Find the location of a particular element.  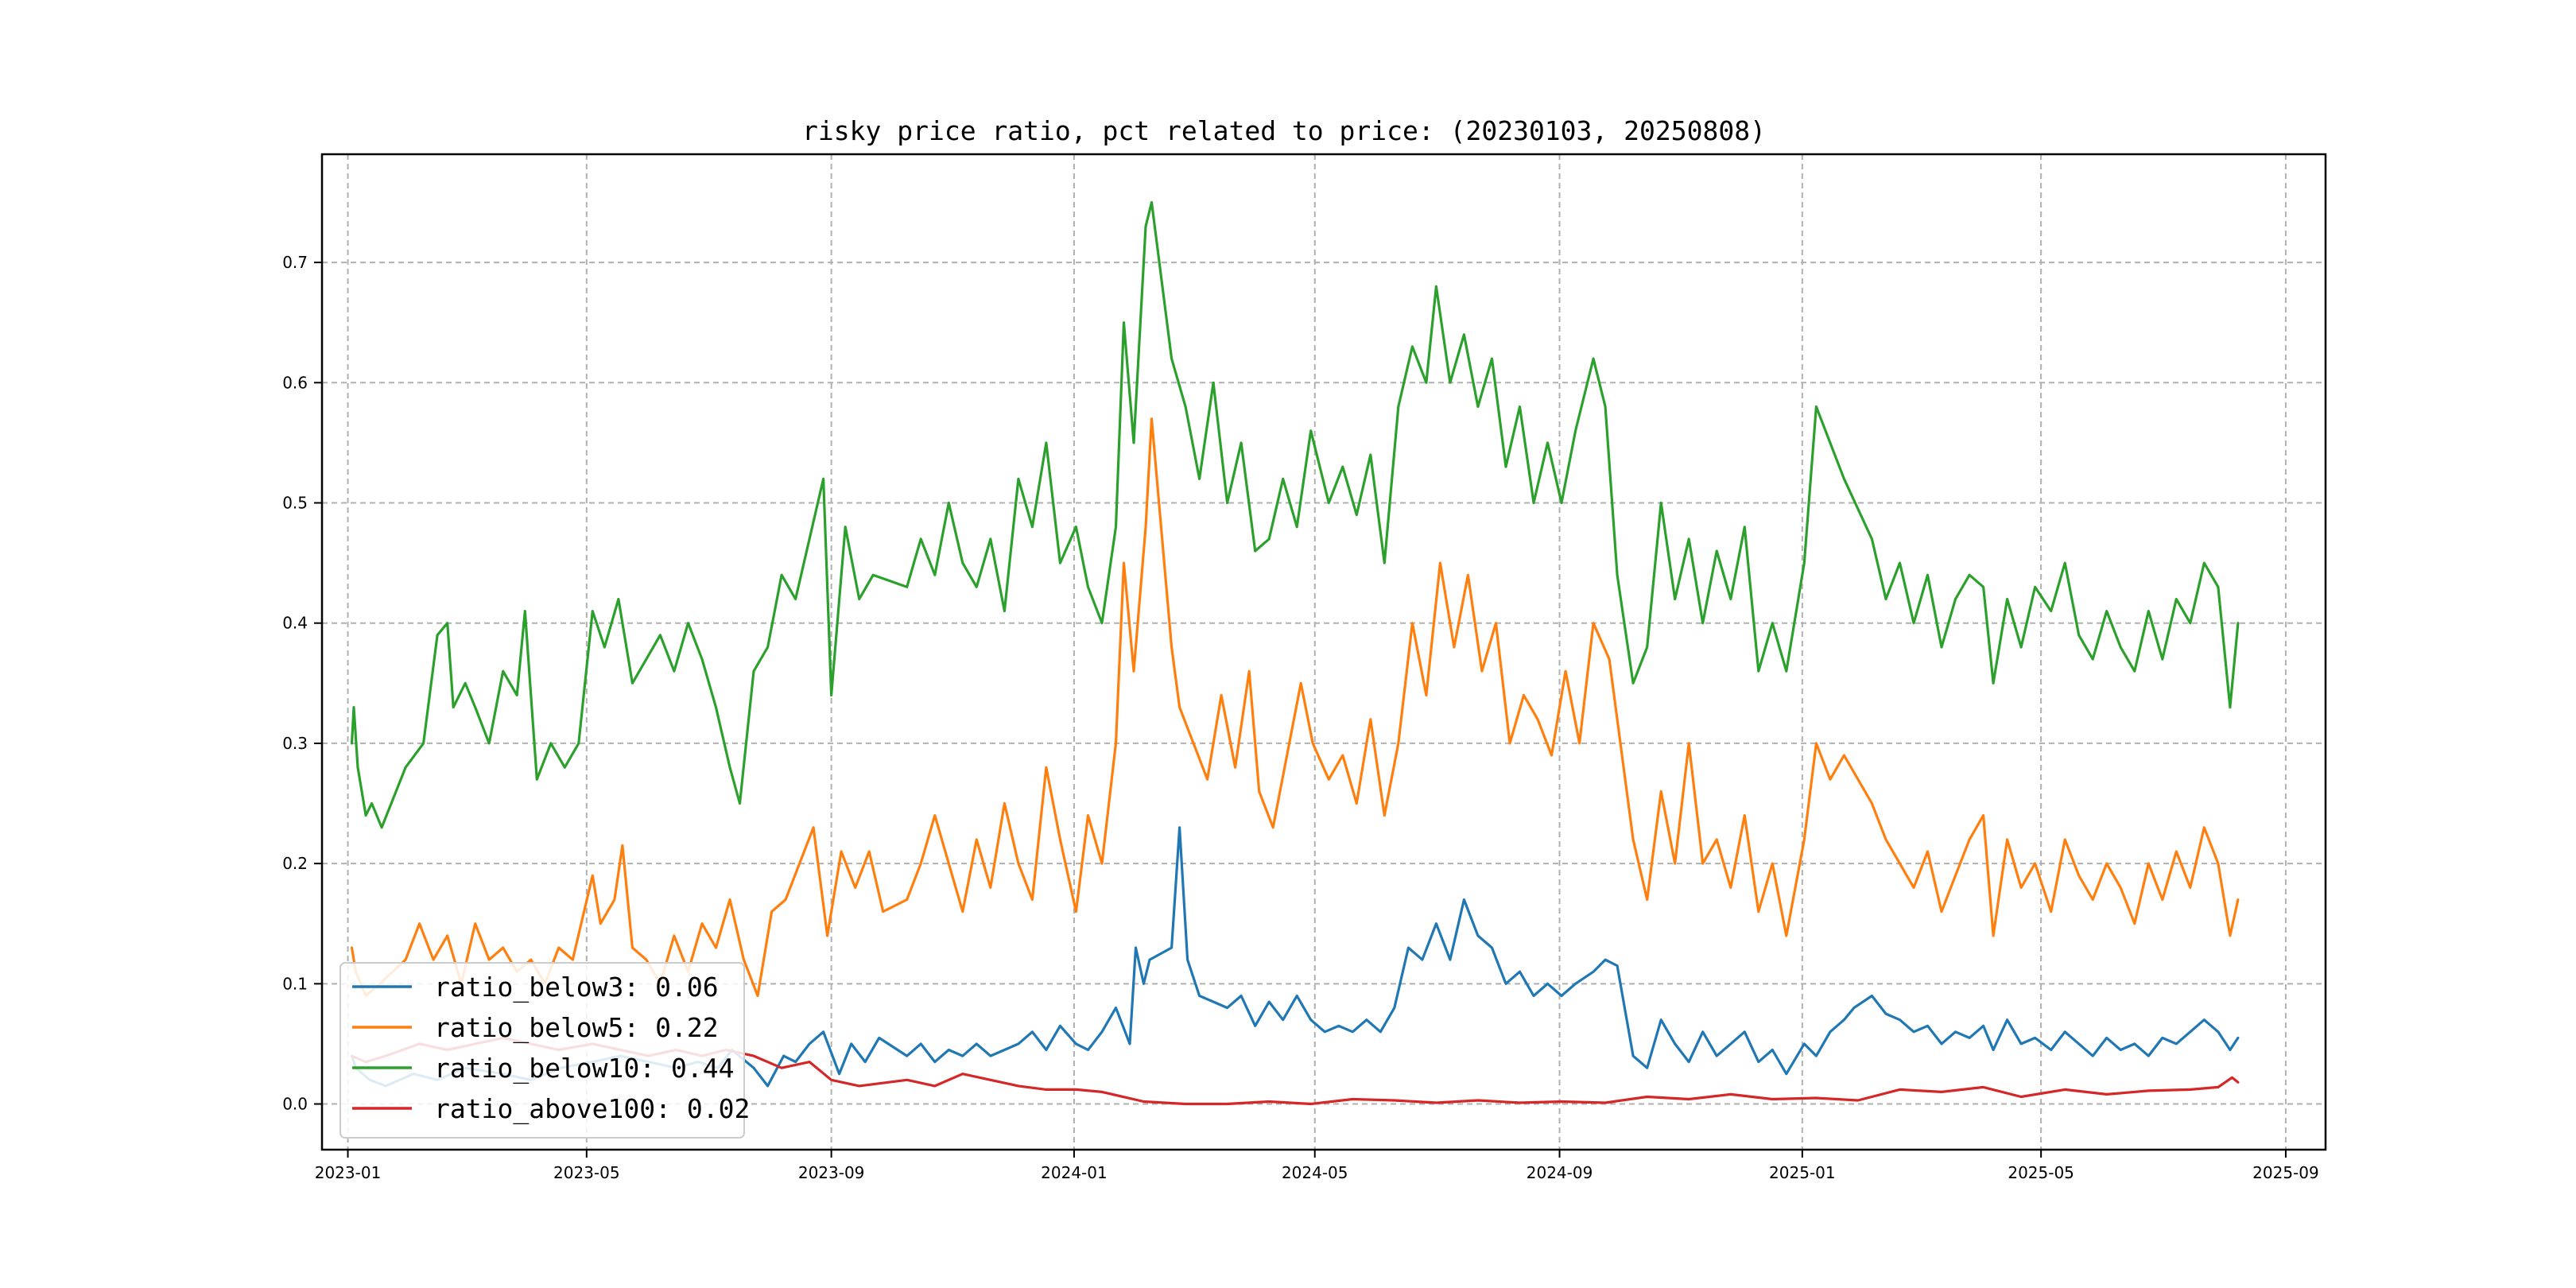

series-line-ratio-below3 is located at coordinates (1295, 957).